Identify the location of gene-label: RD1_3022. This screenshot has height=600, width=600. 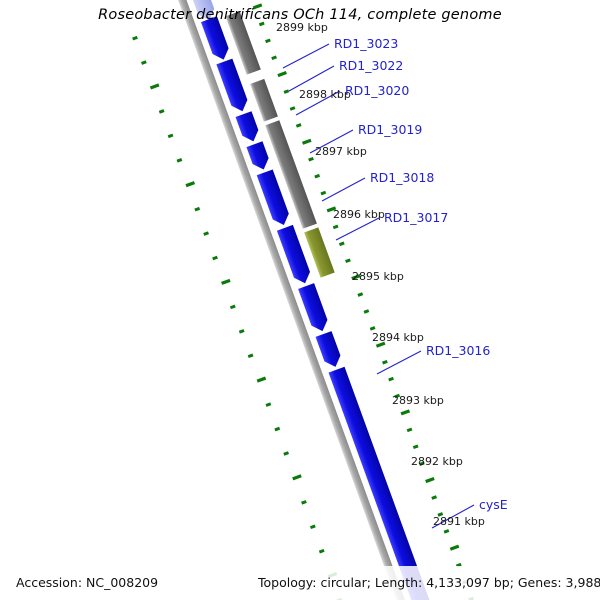
(371, 65).